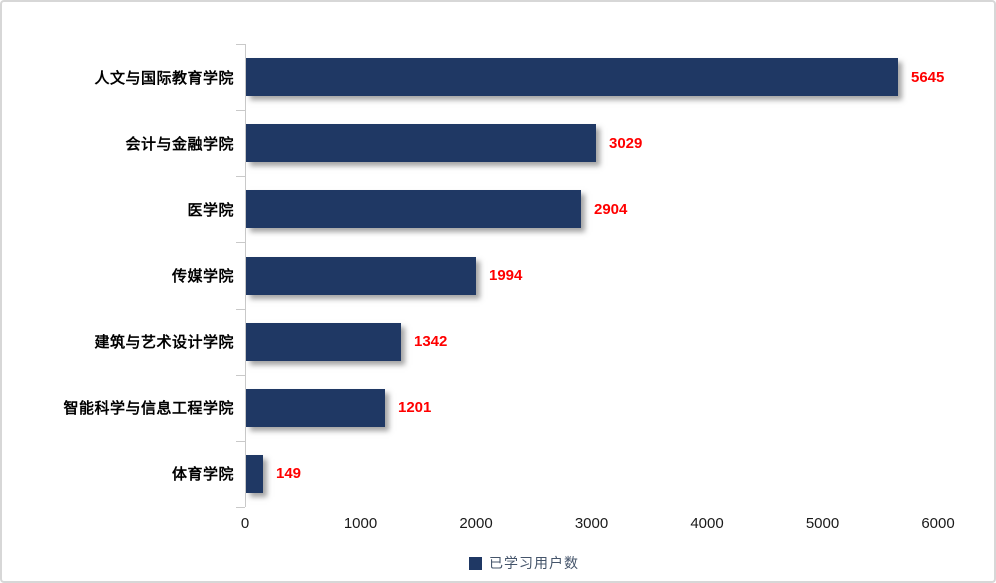 The width and height of the screenshot is (996, 583). Describe the element at coordinates (476, 523) in the screenshot. I see `x-tick-label: 2000` at that location.